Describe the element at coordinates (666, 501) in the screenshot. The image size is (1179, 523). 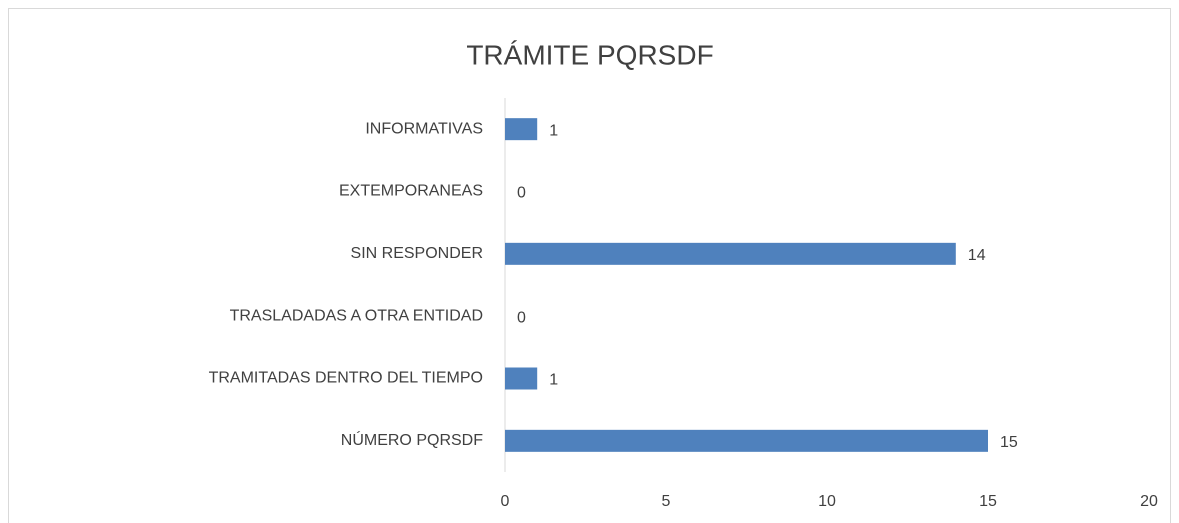
I see `x-tick-label: 5` at that location.